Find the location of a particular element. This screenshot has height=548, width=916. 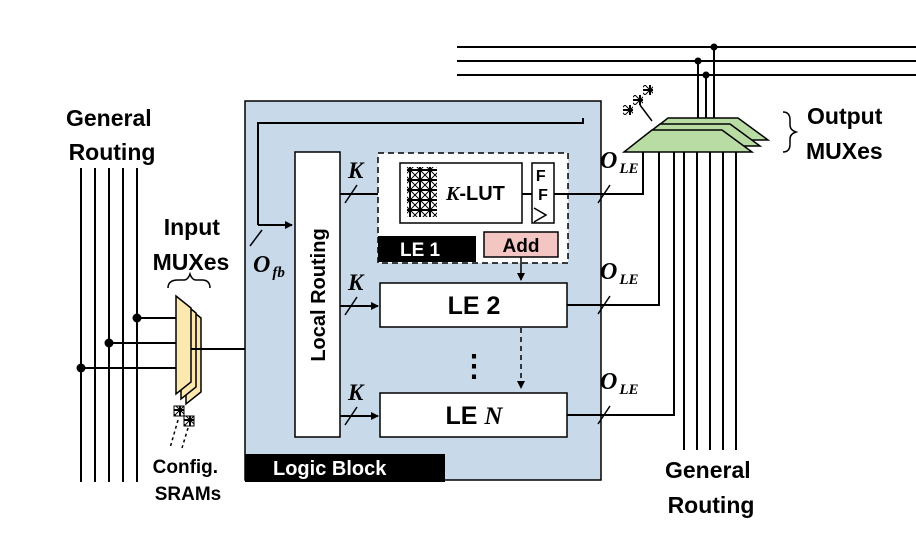

len-label: LE N is located at coordinates (475, 416).